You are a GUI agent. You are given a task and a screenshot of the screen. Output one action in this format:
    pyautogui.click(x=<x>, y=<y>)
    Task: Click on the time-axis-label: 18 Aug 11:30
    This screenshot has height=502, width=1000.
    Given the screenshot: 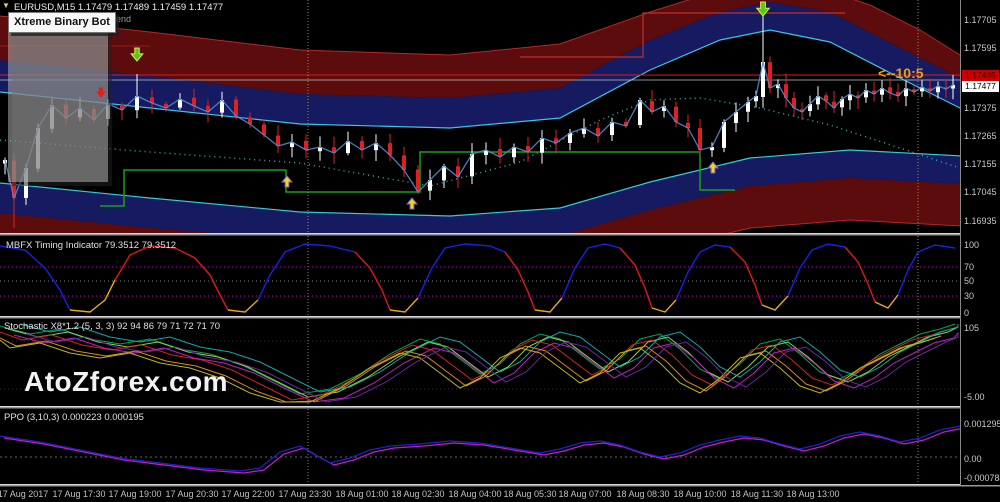 What is the action you would take?
    pyautogui.click(x=757, y=494)
    